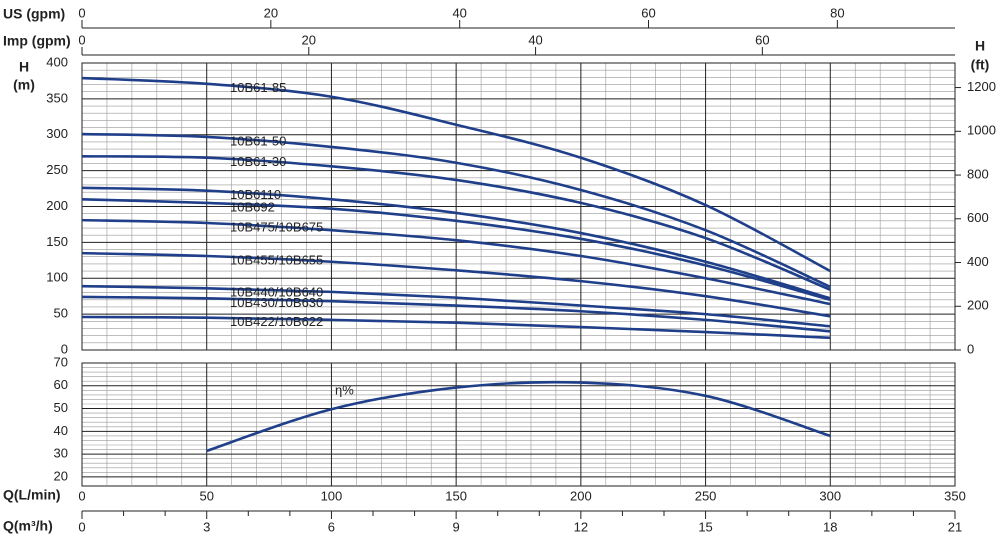  Describe the element at coordinates (981, 130) in the screenshot. I see `y2-tick-label: 1000` at that location.